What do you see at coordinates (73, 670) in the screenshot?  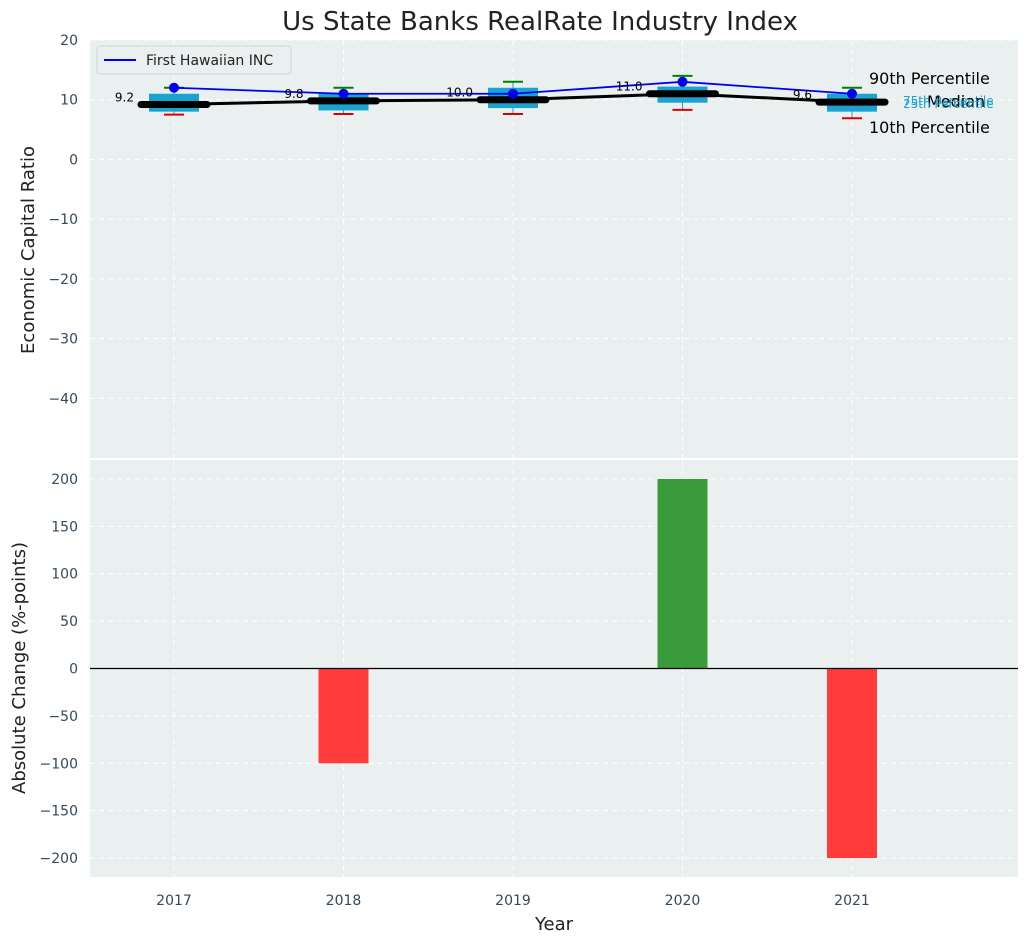 I see `bottom-y-tick-label: 0` at bounding box center [73, 670].